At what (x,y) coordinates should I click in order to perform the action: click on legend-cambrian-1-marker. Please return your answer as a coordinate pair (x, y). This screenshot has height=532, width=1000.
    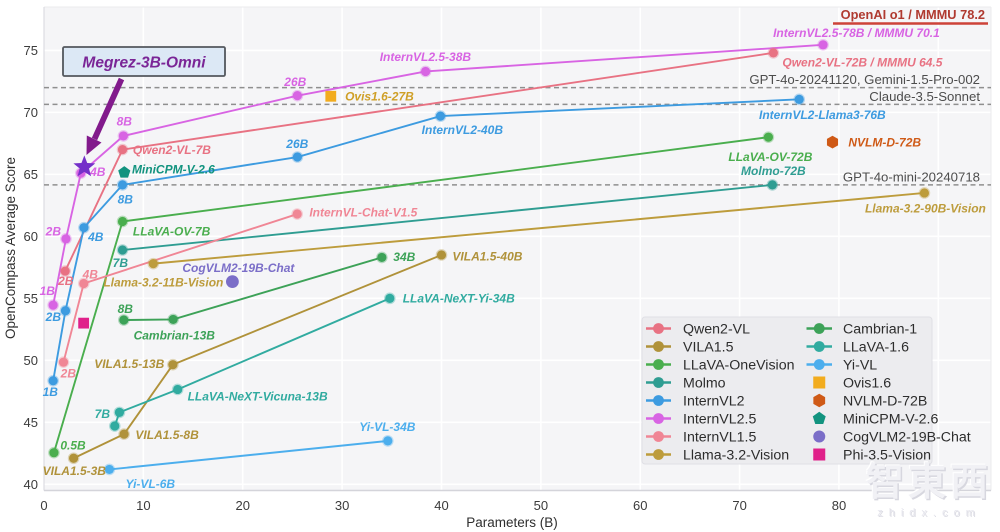
    Looking at the image, I should click on (819, 328).